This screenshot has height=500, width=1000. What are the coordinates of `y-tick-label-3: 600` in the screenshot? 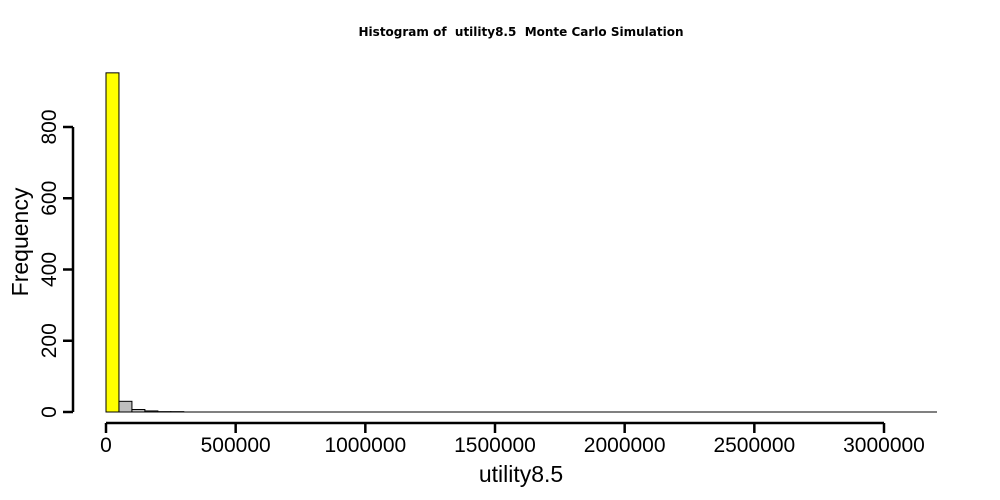 It's located at (49, 198).